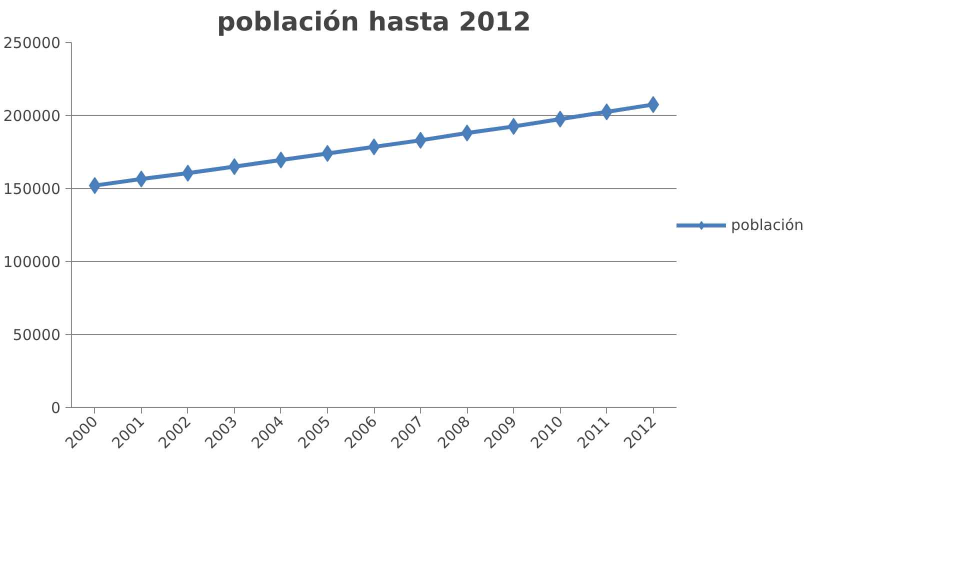 This screenshot has width=957, height=578. Describe the element at coordinates (32, 189) in the screenshot. I see `y-tick-label: 150000` at that location.